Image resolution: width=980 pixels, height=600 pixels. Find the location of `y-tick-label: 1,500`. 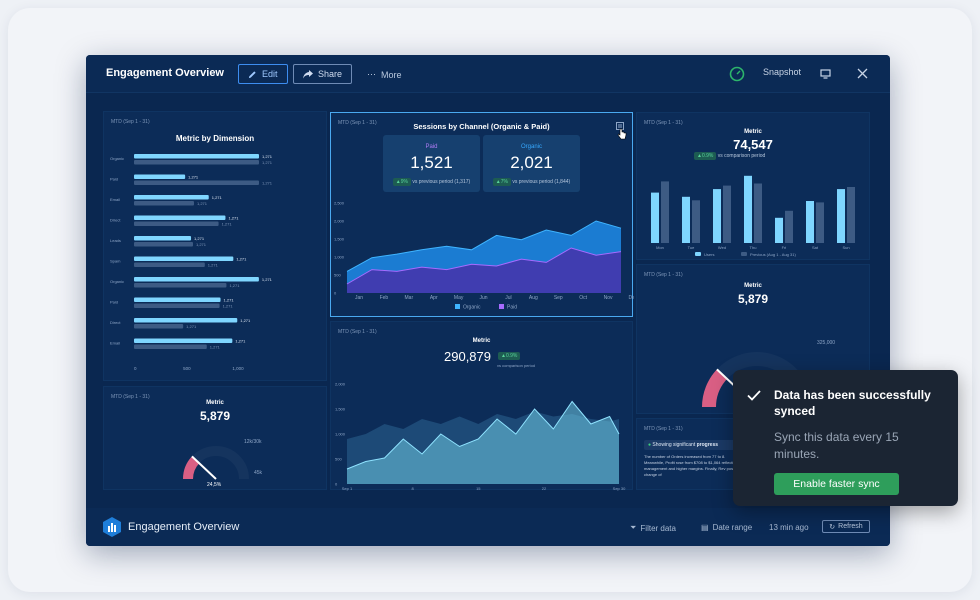

y-tick-label: 1,500 is located at coordinates (339, 239).